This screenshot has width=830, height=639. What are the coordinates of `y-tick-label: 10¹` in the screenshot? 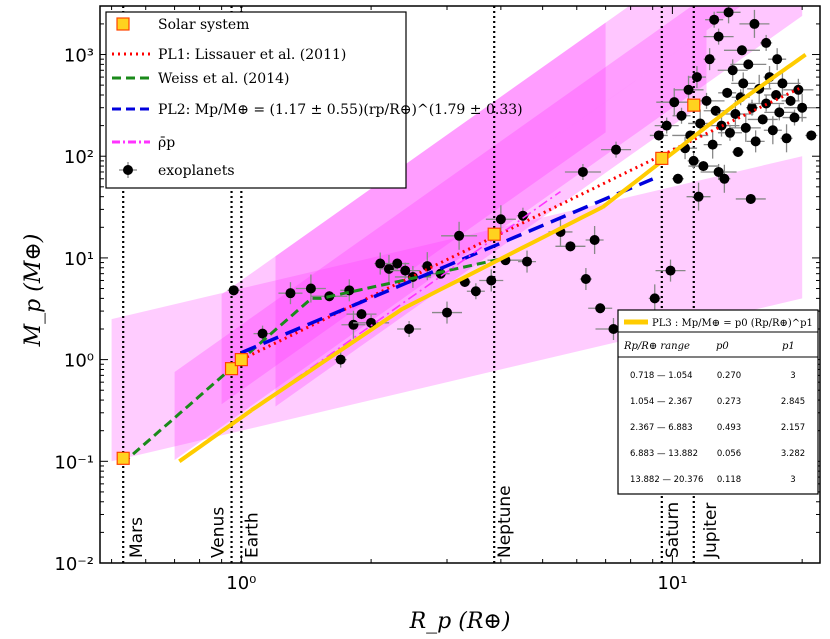 It's located at (79, 259).